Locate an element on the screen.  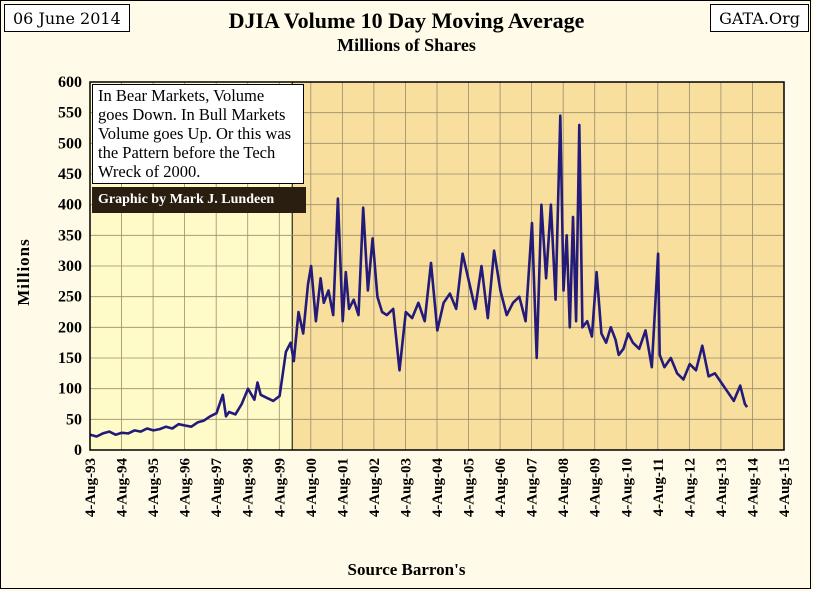
y-tick-label: 250 is located at coordinates (70, 297).